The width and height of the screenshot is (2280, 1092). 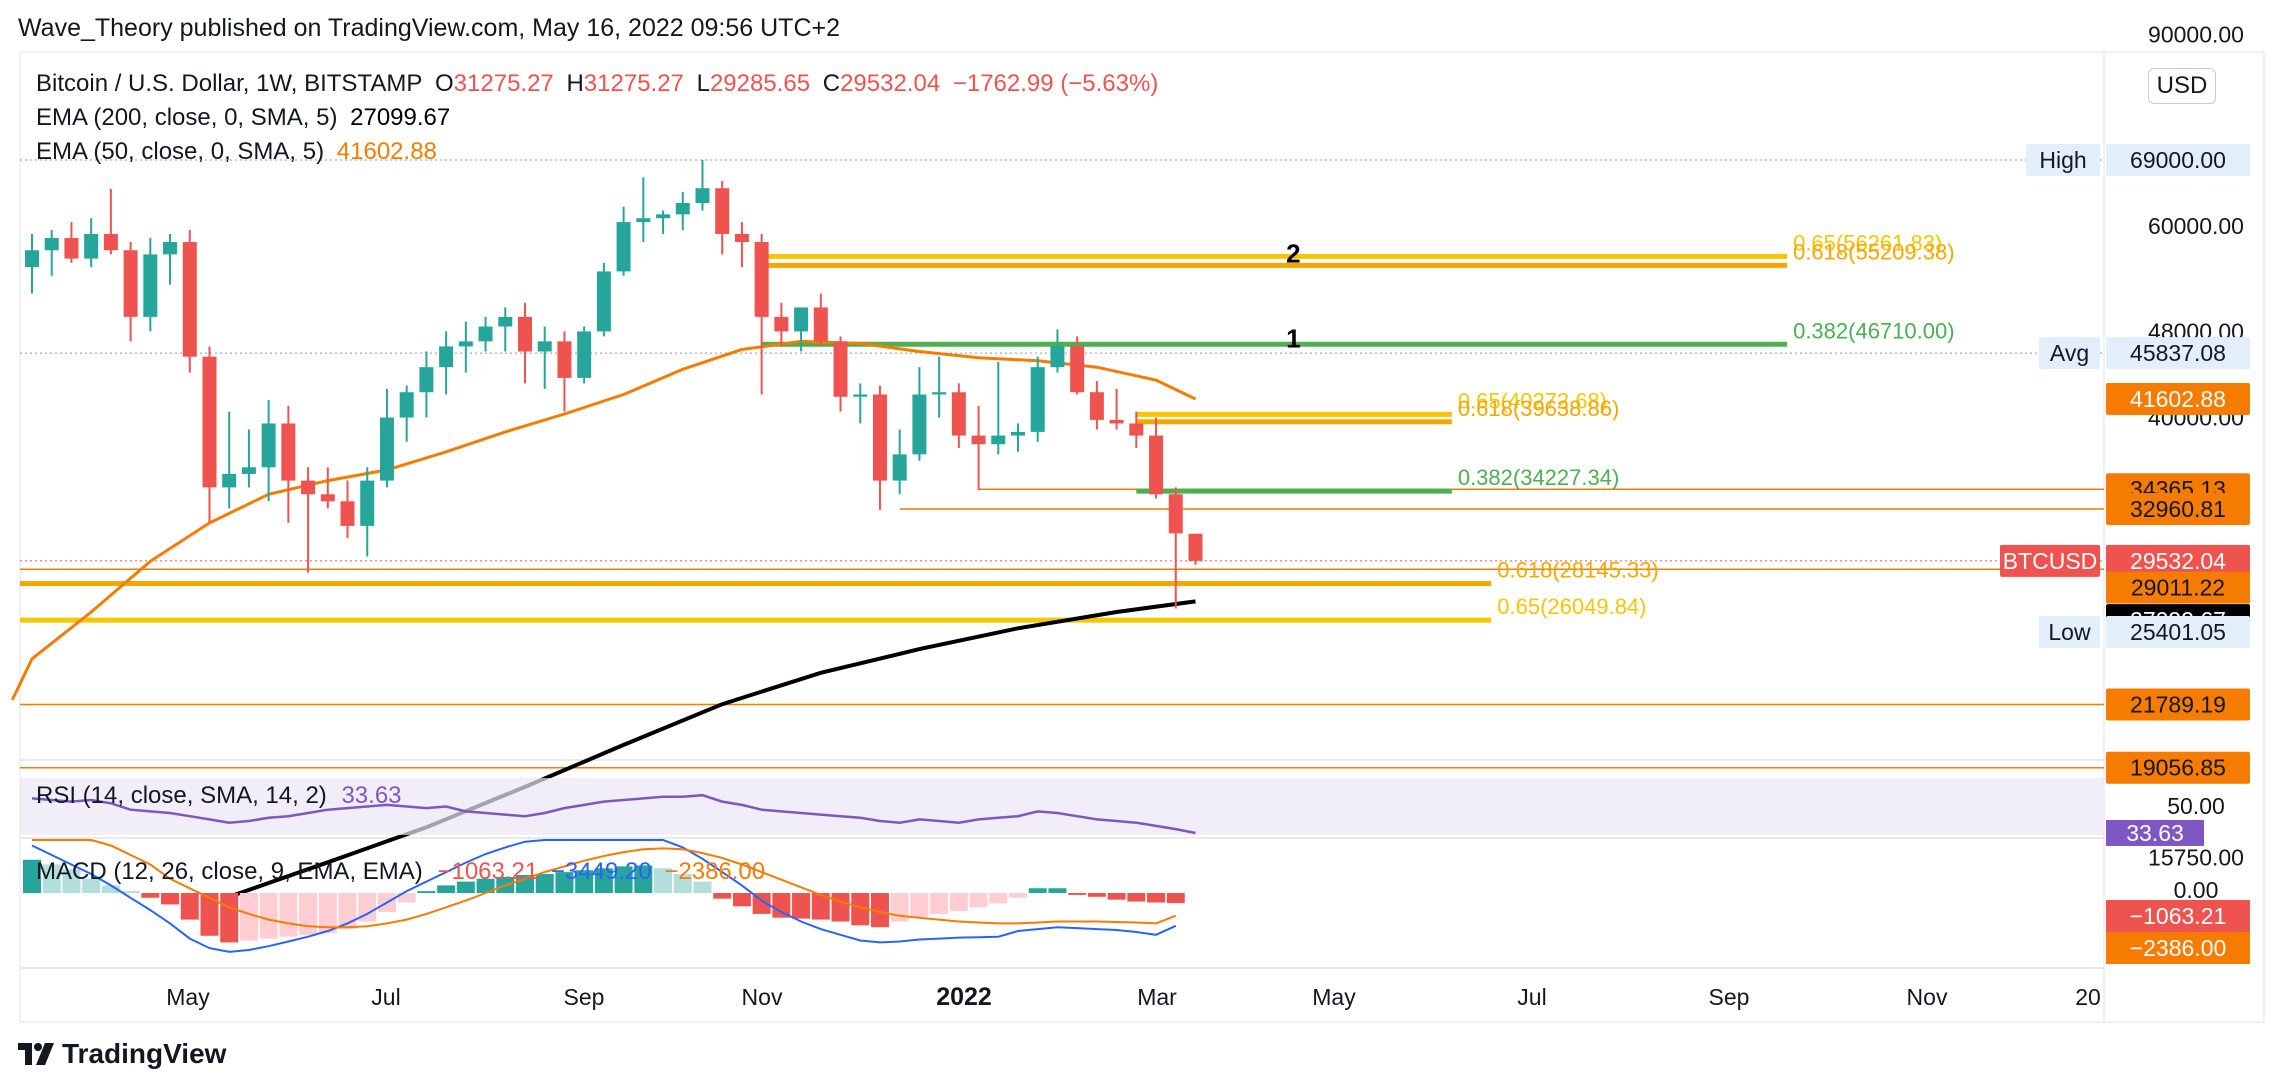 What do you see at coordinates (181, 795) in the screenshot?
I see `rsi-label: RSI (14, close, SMA, 14, 2)` at bounding box center [181, 795].